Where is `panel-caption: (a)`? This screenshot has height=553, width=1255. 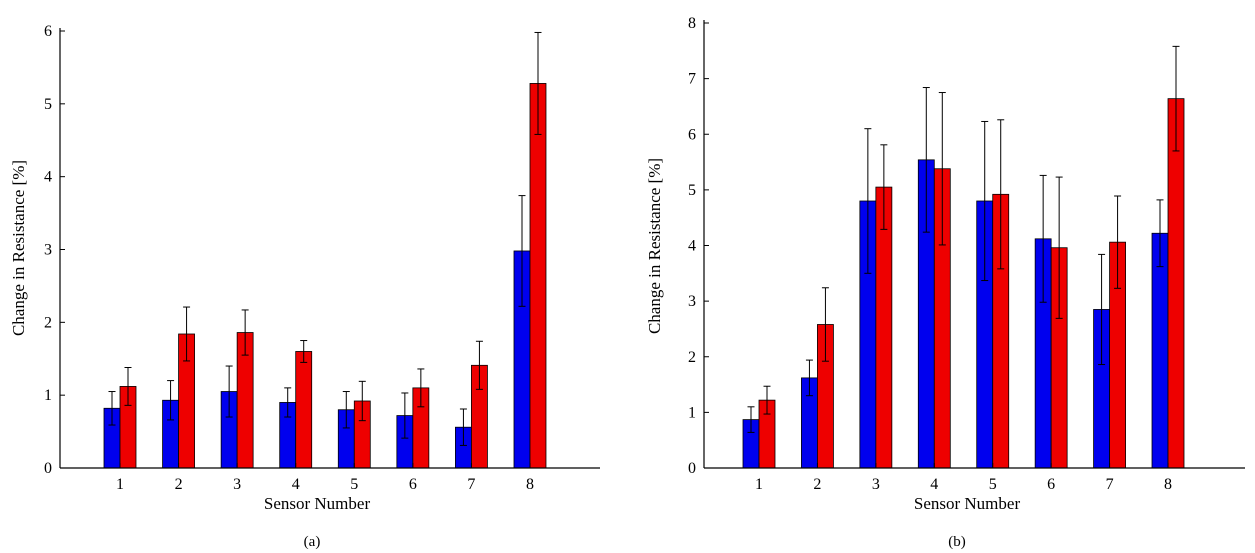 panel-caption: (a) is located at coordinates (312, 542).